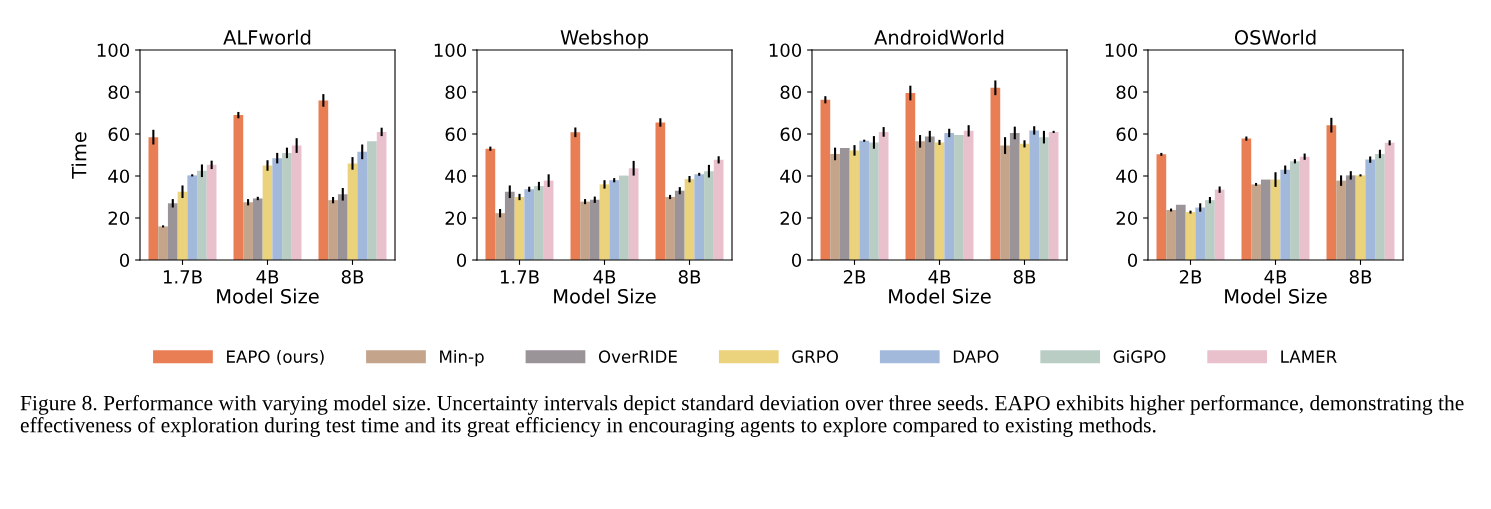 The height and width of the screenshot is (509, 1491). Describe the element at coordinates (976, 356) in the screenshot. I see `legend-label: DAPO` at that location.